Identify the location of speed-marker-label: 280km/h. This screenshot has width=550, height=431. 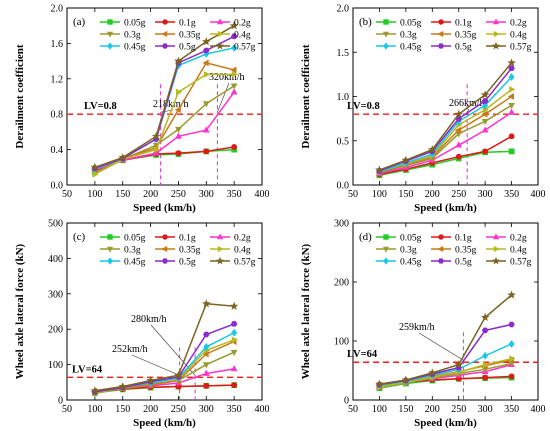
(149, 319).